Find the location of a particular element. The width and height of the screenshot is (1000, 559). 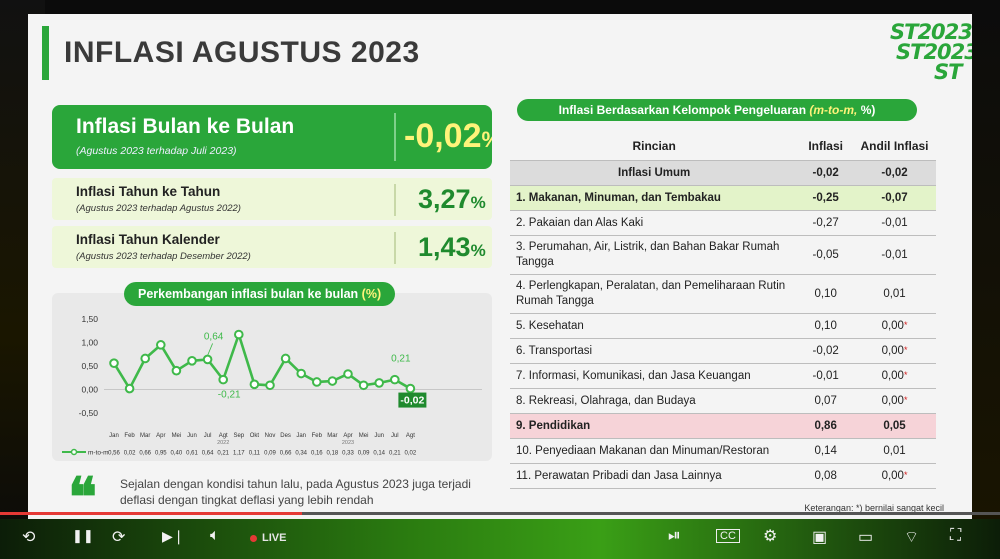

cell-label: 6. Transportasi is located at coordinates (654, 351).